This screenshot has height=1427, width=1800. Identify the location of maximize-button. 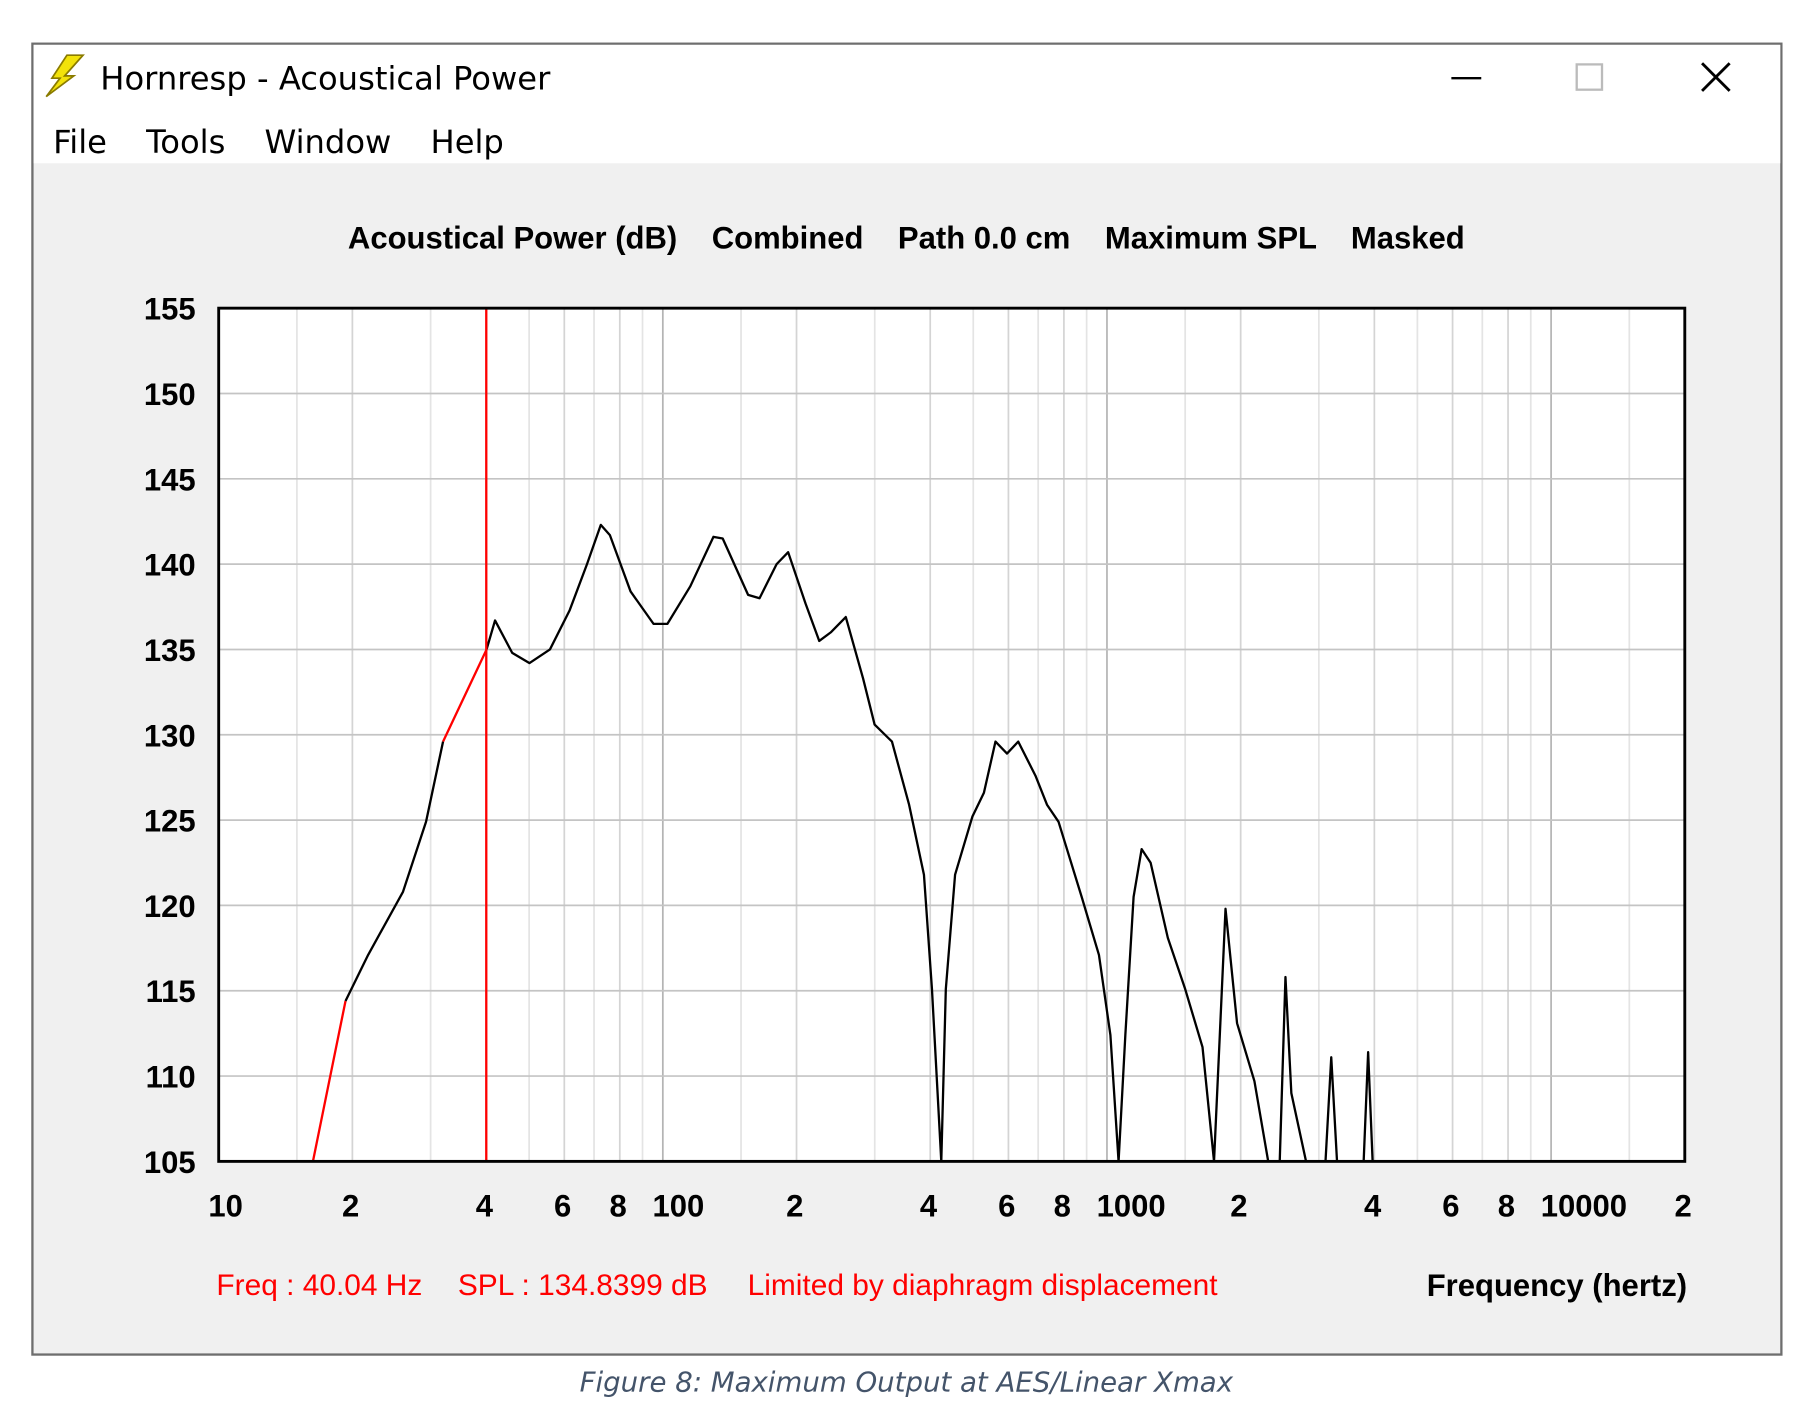
(1589, 77).